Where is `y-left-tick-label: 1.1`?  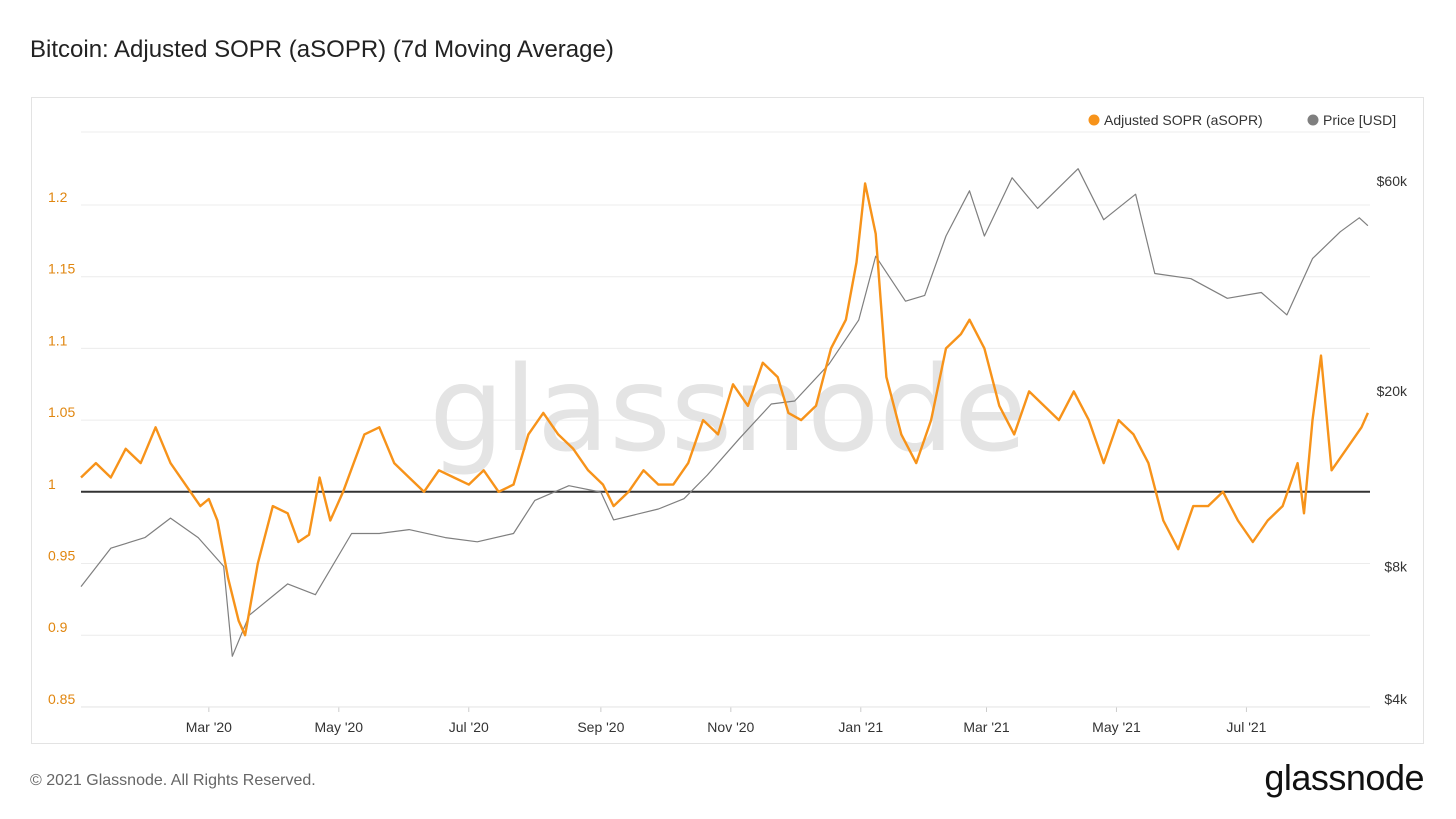 y-left-tick-label: 1.1 is located at coordinates (58, 340).